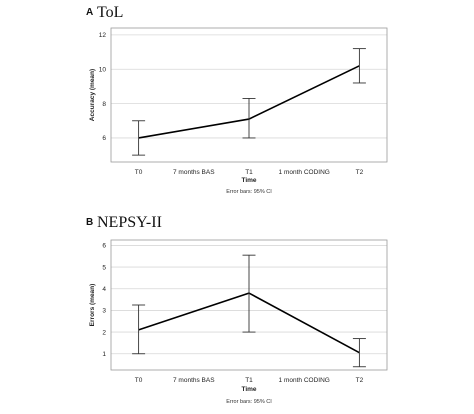 This screenshot has width=474, height=414. What do you see at coordinates (110, 12) in the screenshot?
I see `chart-title: ToL` at bounding box center [110, 12].